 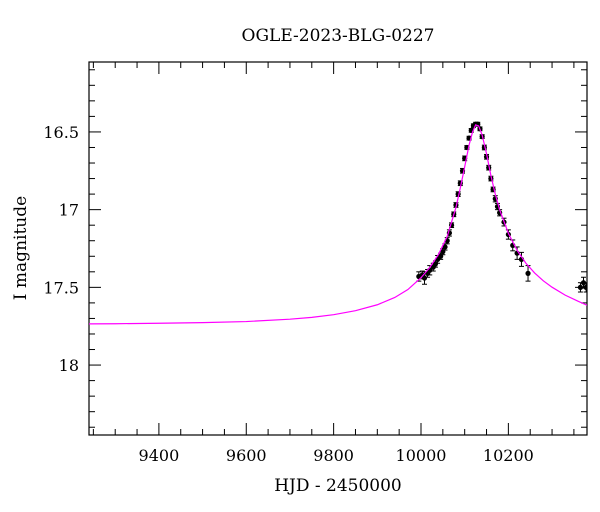 What do you see at coordinates (159, 455) in the screenshot?
I see `x-tick-label: 9400` at bounding box center [159, 455].